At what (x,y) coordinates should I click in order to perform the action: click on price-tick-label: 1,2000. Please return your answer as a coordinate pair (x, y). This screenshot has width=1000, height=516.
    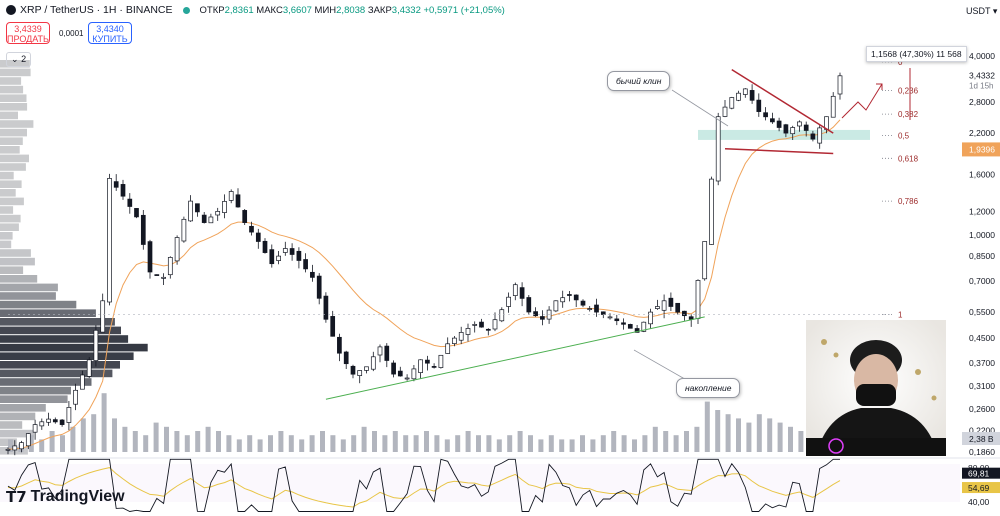
    Looking at the image, I should click on (982, 211).